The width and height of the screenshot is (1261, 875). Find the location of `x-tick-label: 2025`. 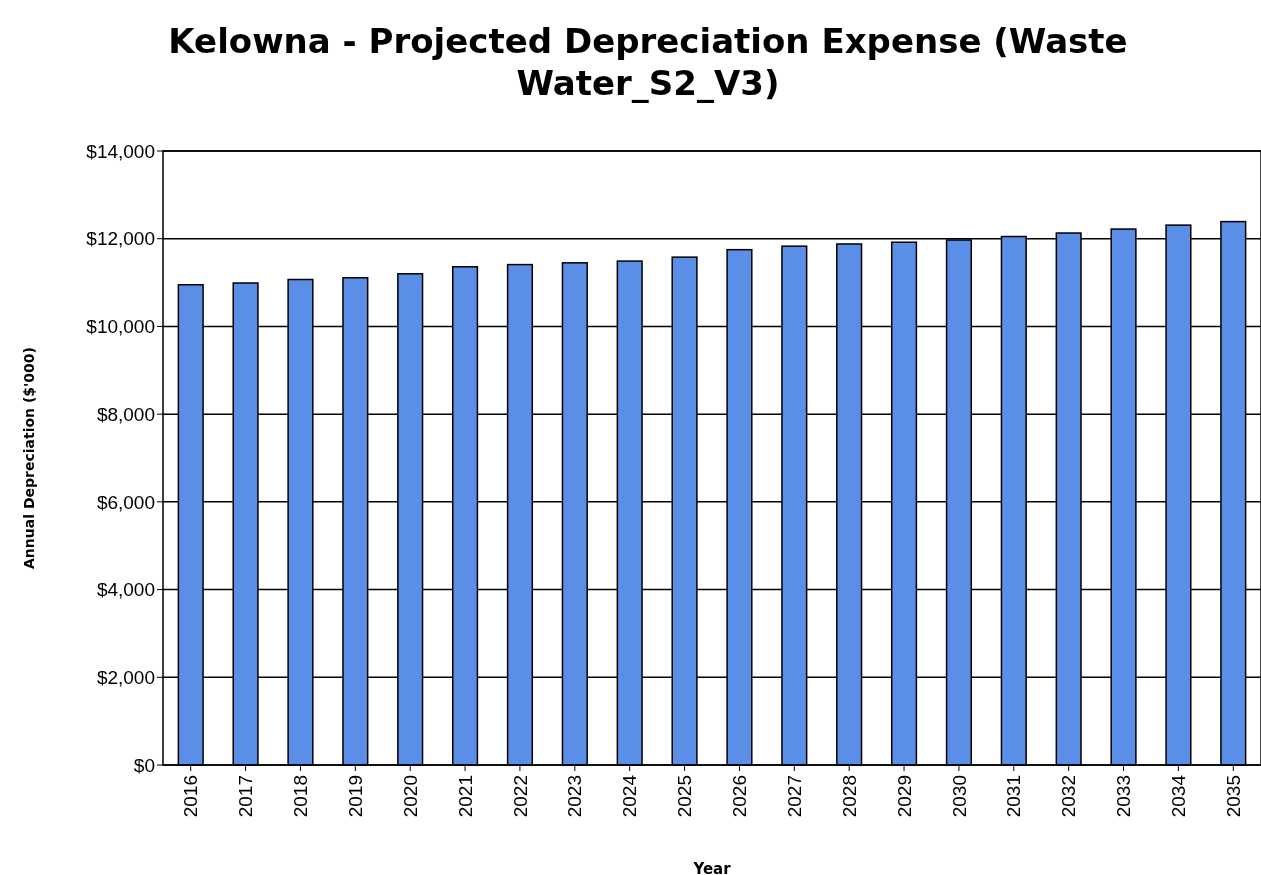

x-tick-label: 2025 is located at coordinates (685, 796).